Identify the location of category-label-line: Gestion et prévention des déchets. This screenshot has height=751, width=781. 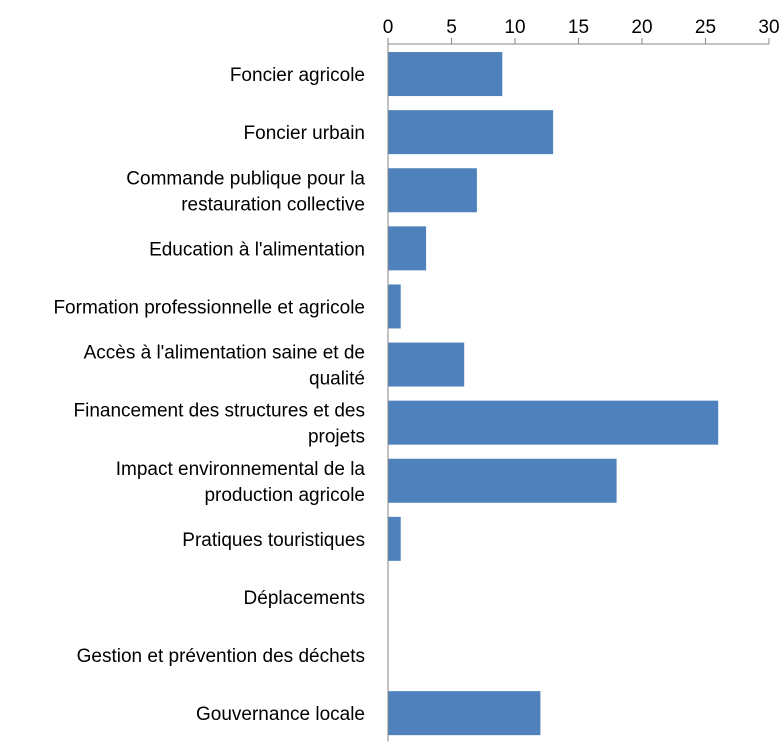
(221, 656).